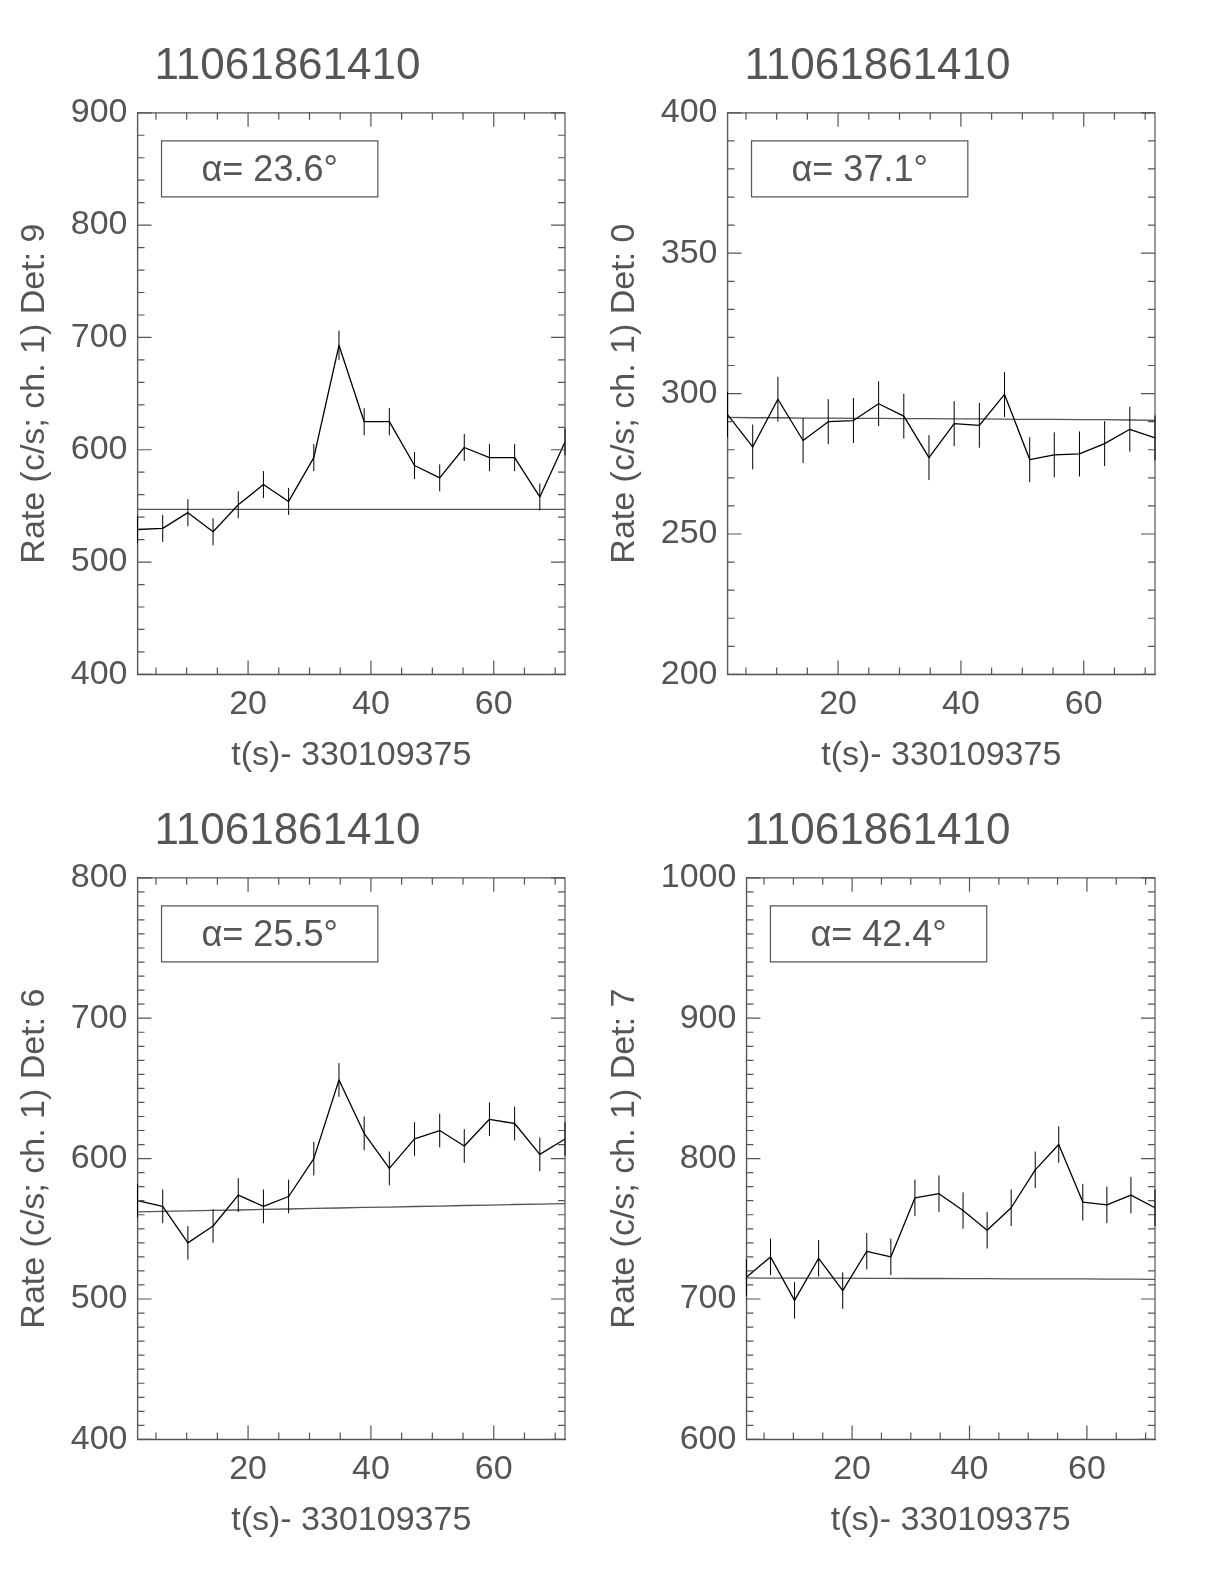 Image resolution: width=1224 pixels, height=1584 pixels. Describe the element at coordinates (621, 393) in the screenshot. I see `y-axis-title: Rate (c/s; ch. 1) Det: 0` at that location.